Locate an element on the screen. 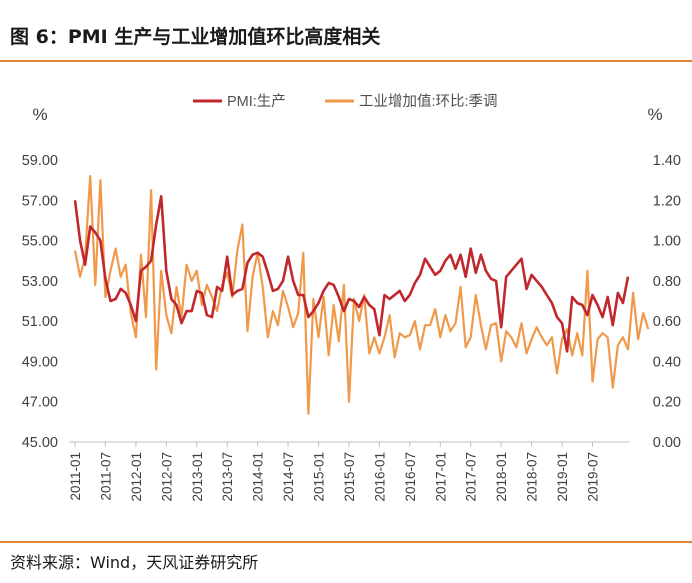 Image resolution: width=692 pixels, height=583 pixels. y-left-tick-label: 45.00 is located at coordinates (40, 443).